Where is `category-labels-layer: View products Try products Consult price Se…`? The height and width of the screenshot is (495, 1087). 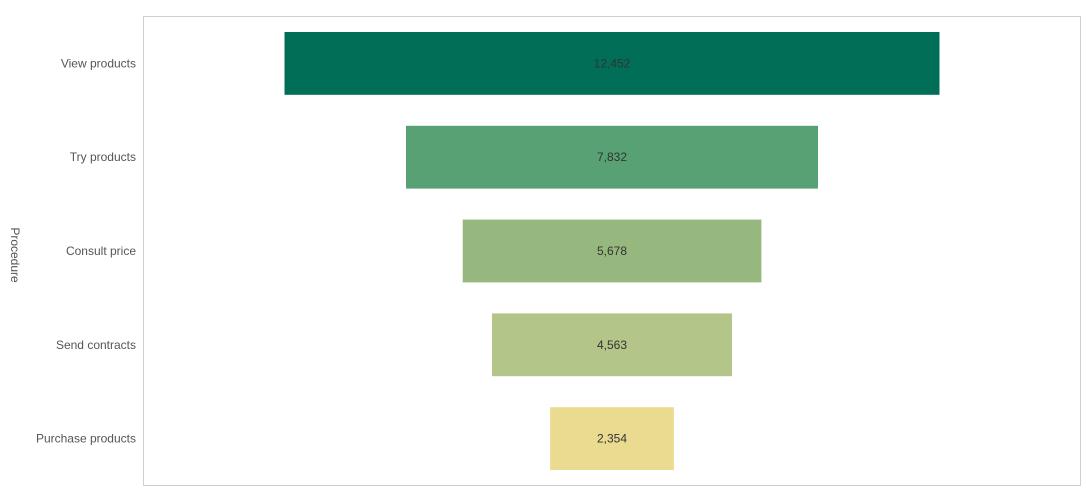 category-labels-layer: View products Try products Consult price Se… is located at coordinates (86, 250).